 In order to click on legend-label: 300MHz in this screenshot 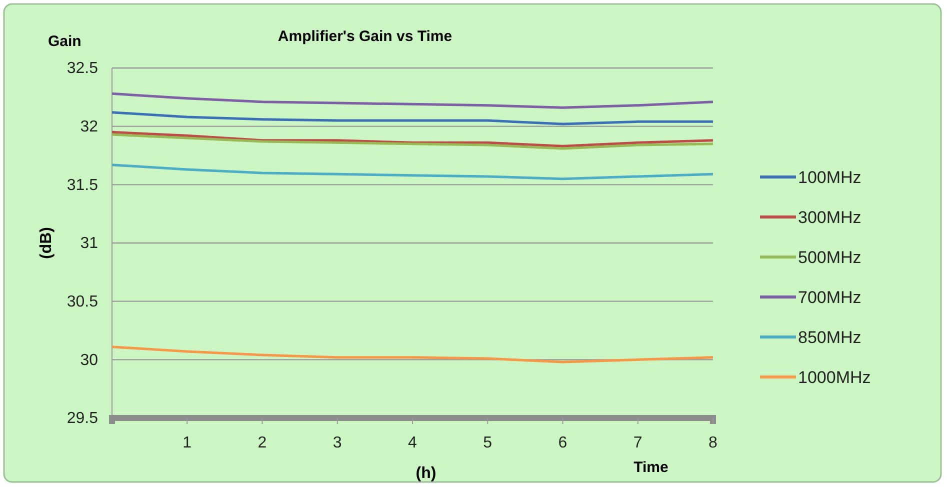, I will do `click(830, 217)`.